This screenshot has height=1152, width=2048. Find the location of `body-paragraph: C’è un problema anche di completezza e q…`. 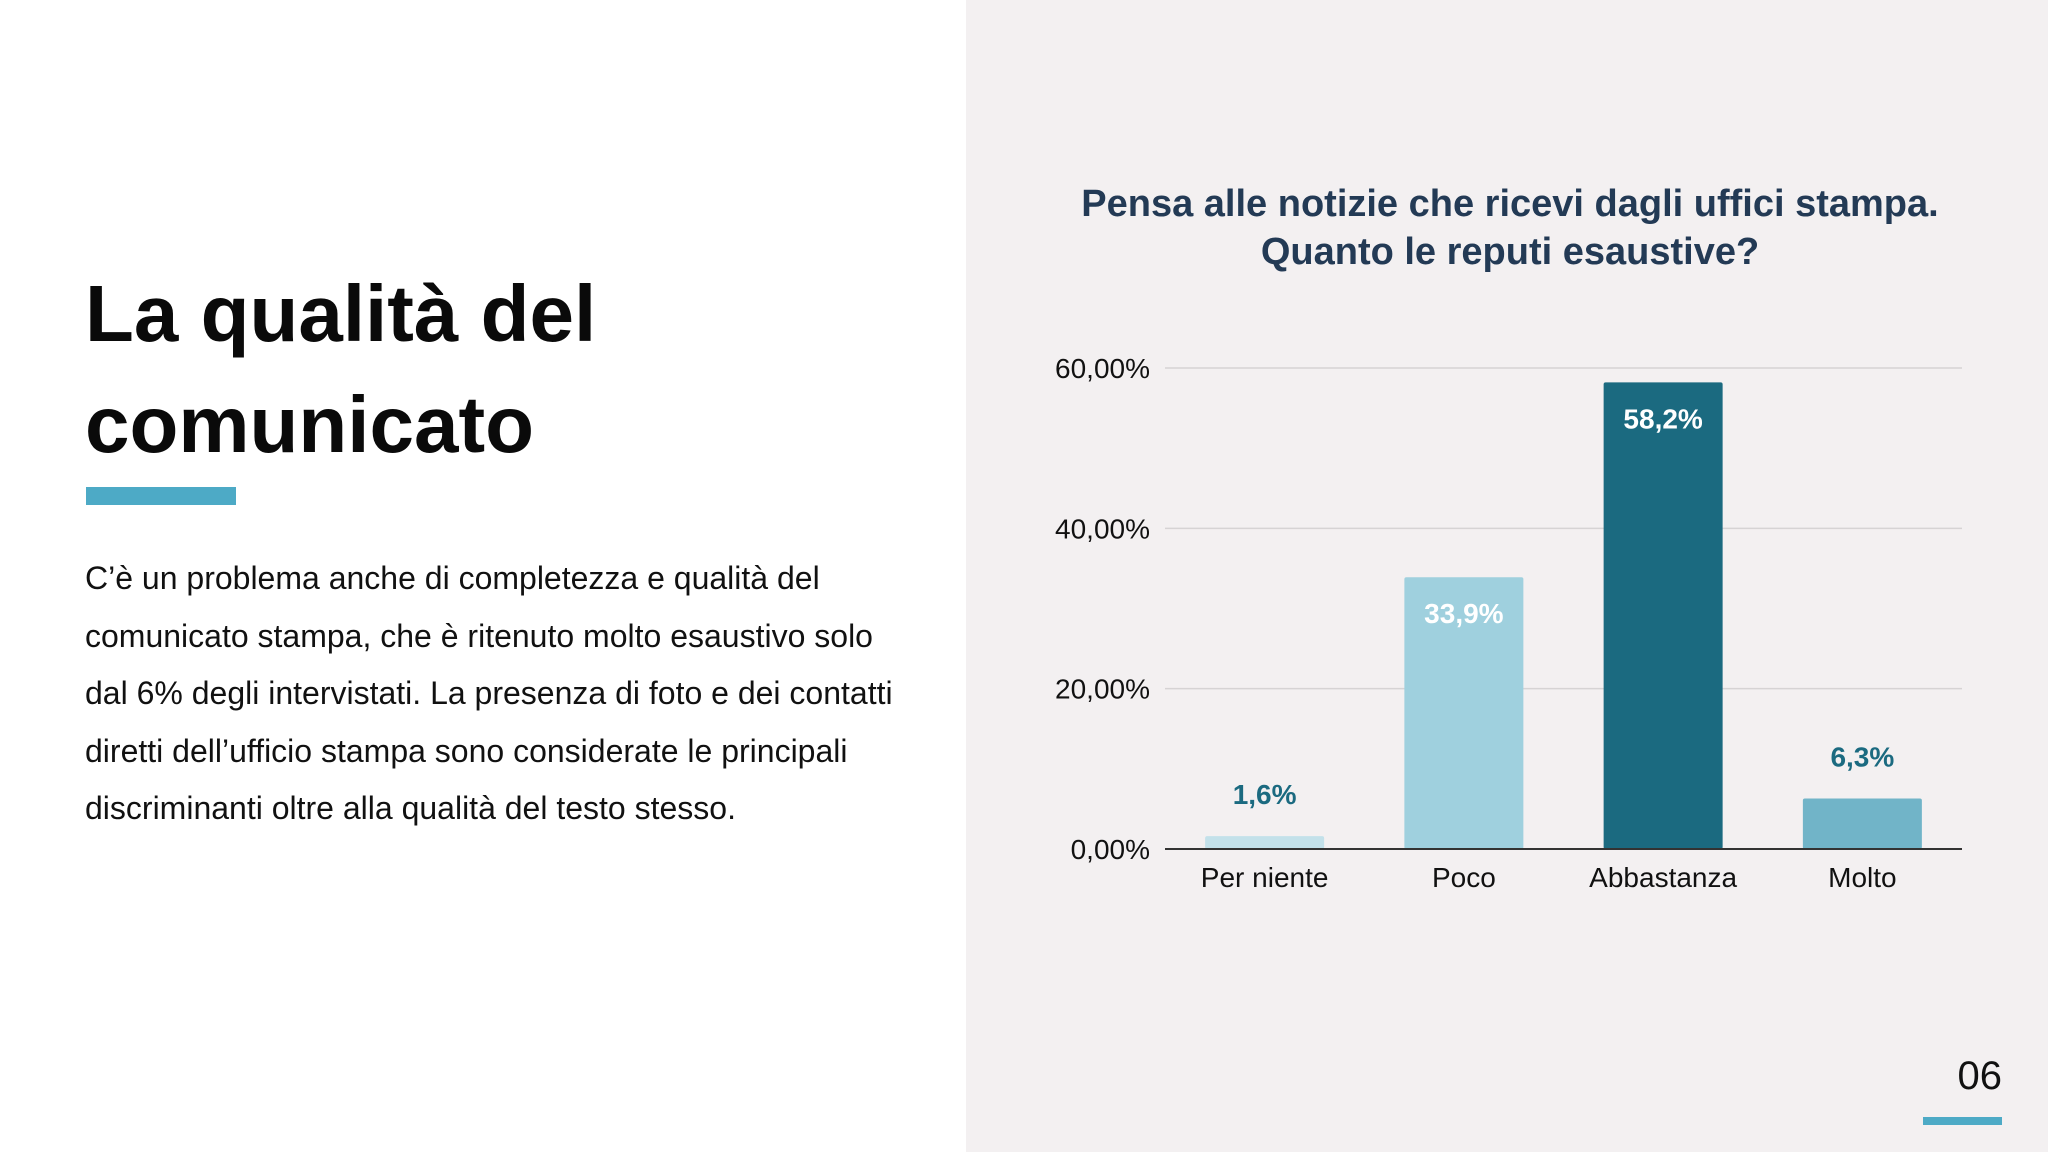

body-paragraph: C’è un problema anche di completezza e q… is located at coordinates (495, 694).